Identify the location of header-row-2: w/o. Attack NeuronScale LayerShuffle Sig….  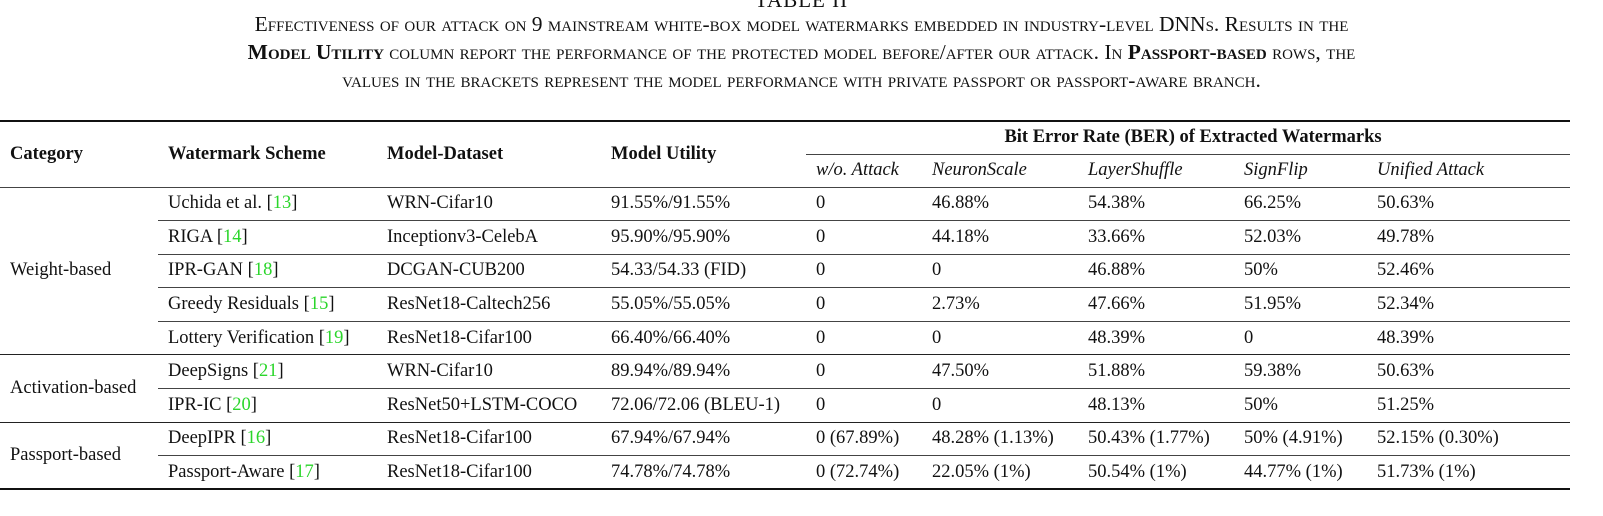
(785, 171).